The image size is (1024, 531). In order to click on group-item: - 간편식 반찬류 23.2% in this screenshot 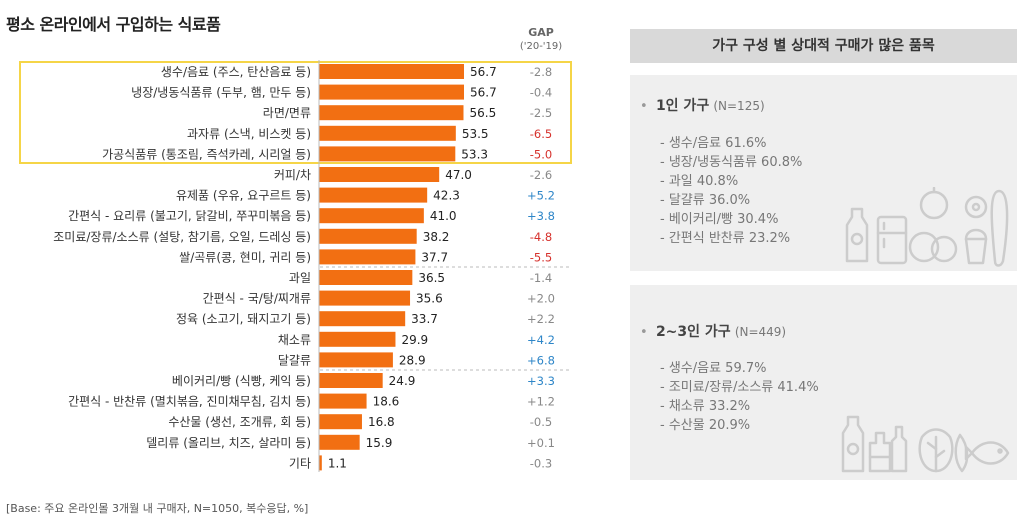, I will do `click(725, 238)`.